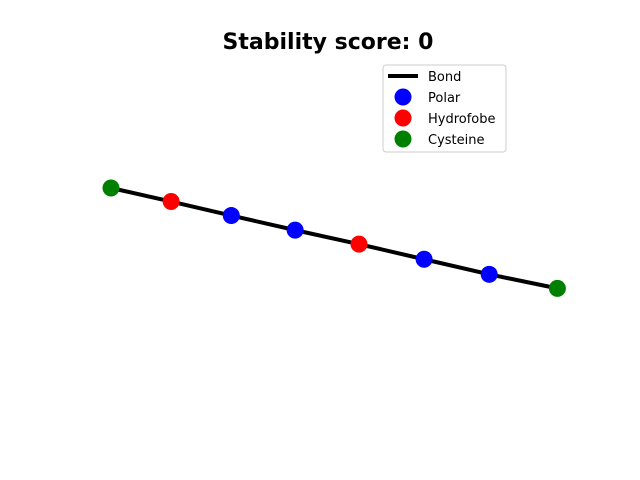 Image resolution: width=640 pixels, height=480 pixels. I want to click on legend: Bond Polar Hydrofobe Cysteine, so click(444, 108).